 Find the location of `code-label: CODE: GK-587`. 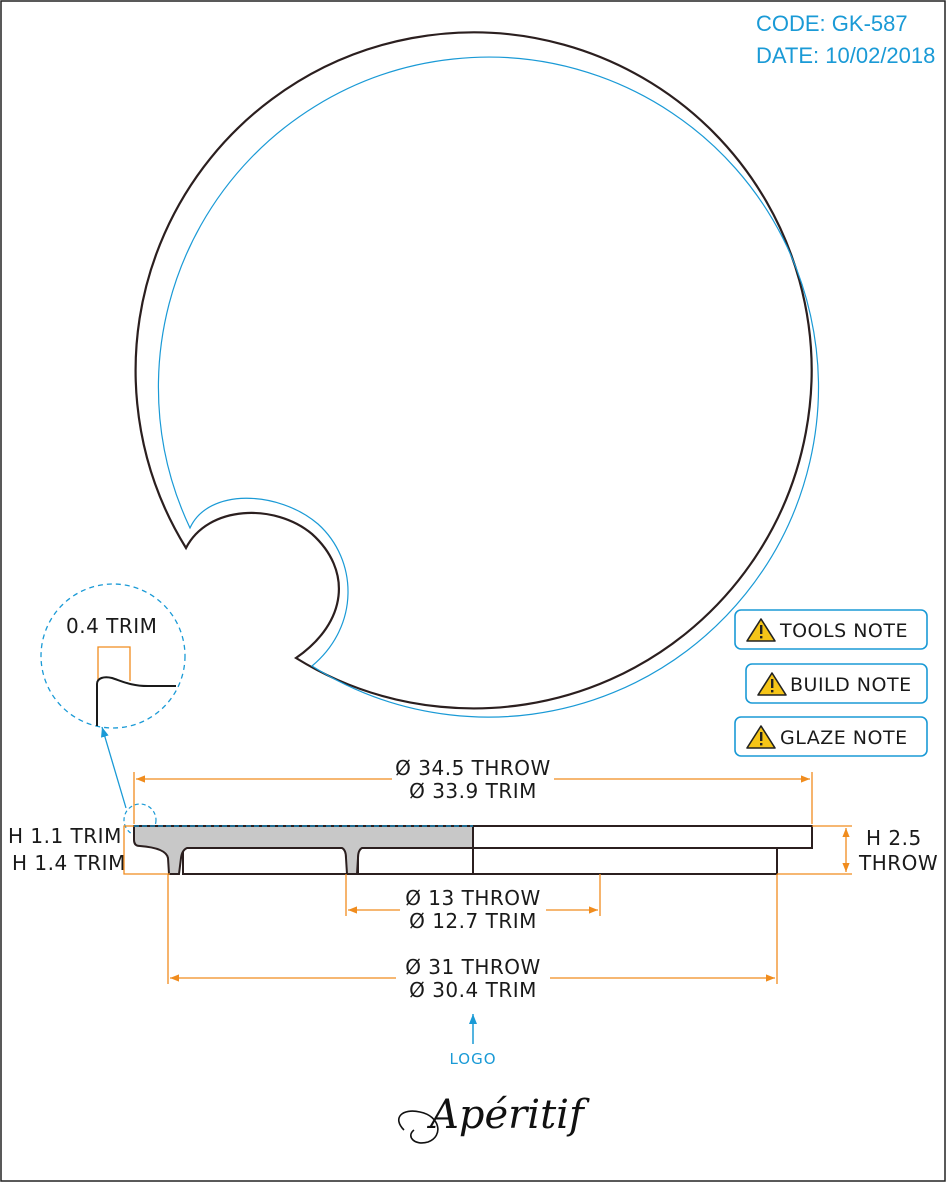

code-label: CODE: GK-587 is located at coordinates (832, 23).